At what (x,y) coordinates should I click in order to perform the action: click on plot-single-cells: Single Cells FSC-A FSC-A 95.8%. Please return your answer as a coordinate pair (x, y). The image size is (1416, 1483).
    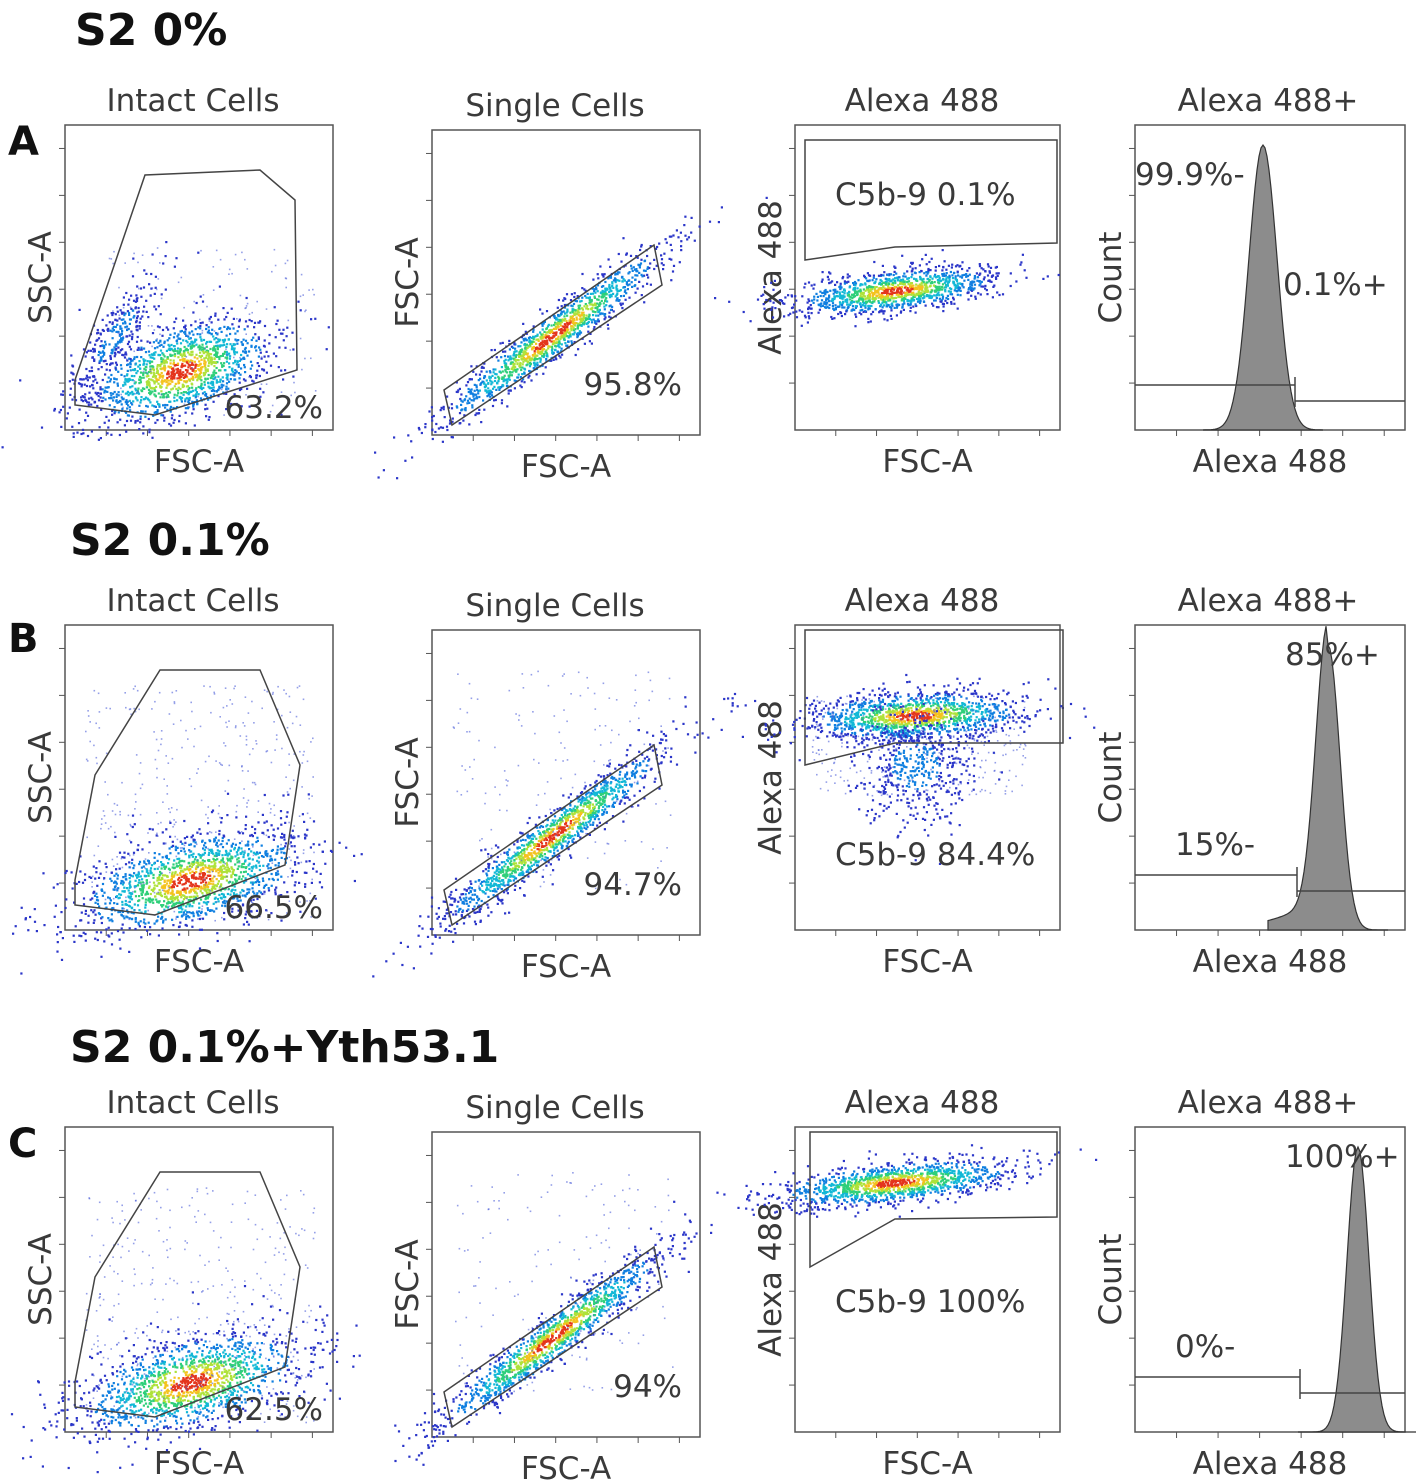
    Looking at the image, I should click on (571, 286).